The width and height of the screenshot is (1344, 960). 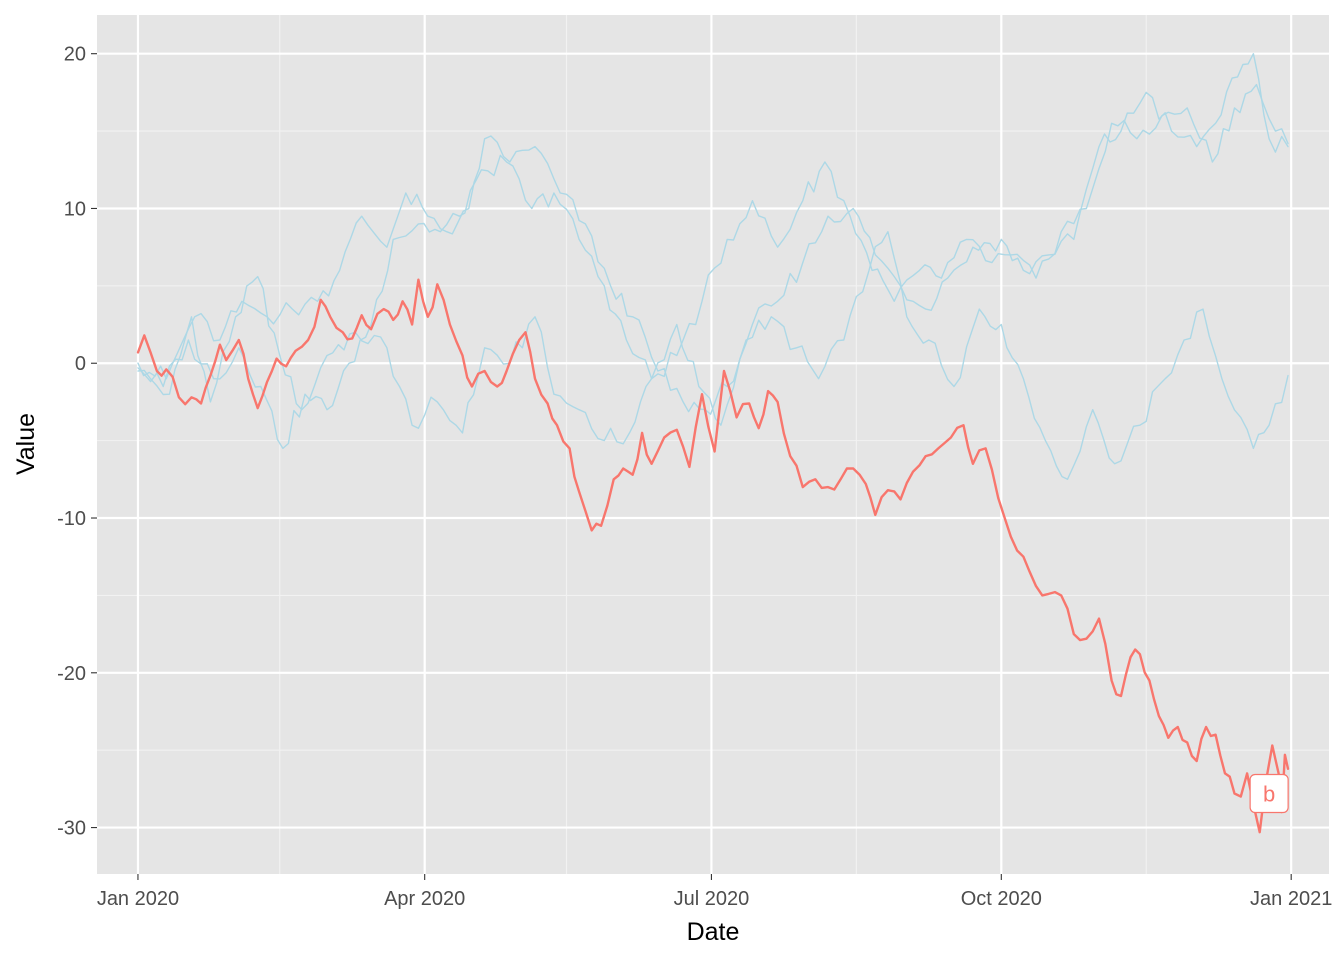 I want to click on x-axis: Jan 2020 Apr 2020 Jul 2020 Oct 2020 Jan 2021, so click(x=714, y=892).